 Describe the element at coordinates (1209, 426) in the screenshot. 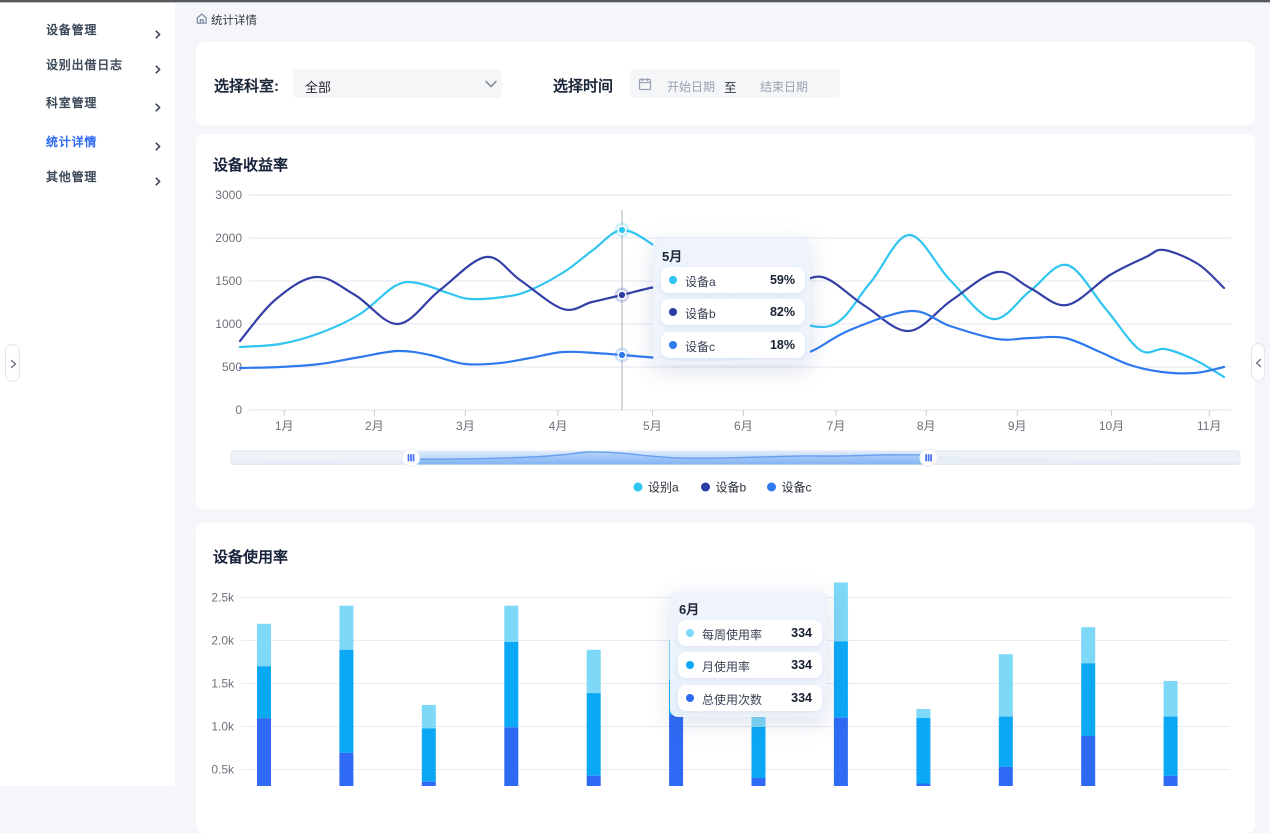

I see `svg-text: 11月` at that location.